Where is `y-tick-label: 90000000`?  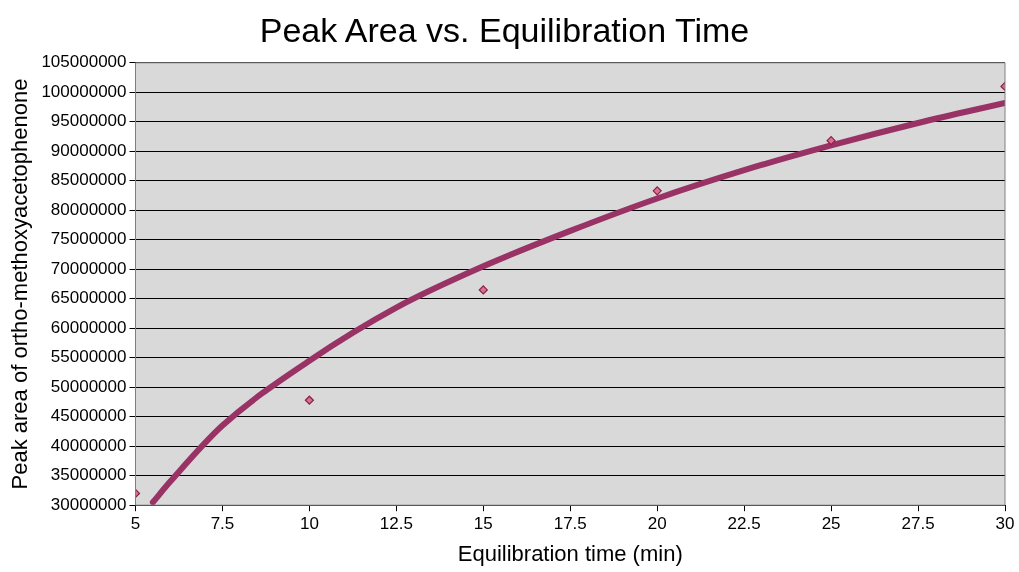 y-tick-label: 90000000 is located at coordinates (88, 150).